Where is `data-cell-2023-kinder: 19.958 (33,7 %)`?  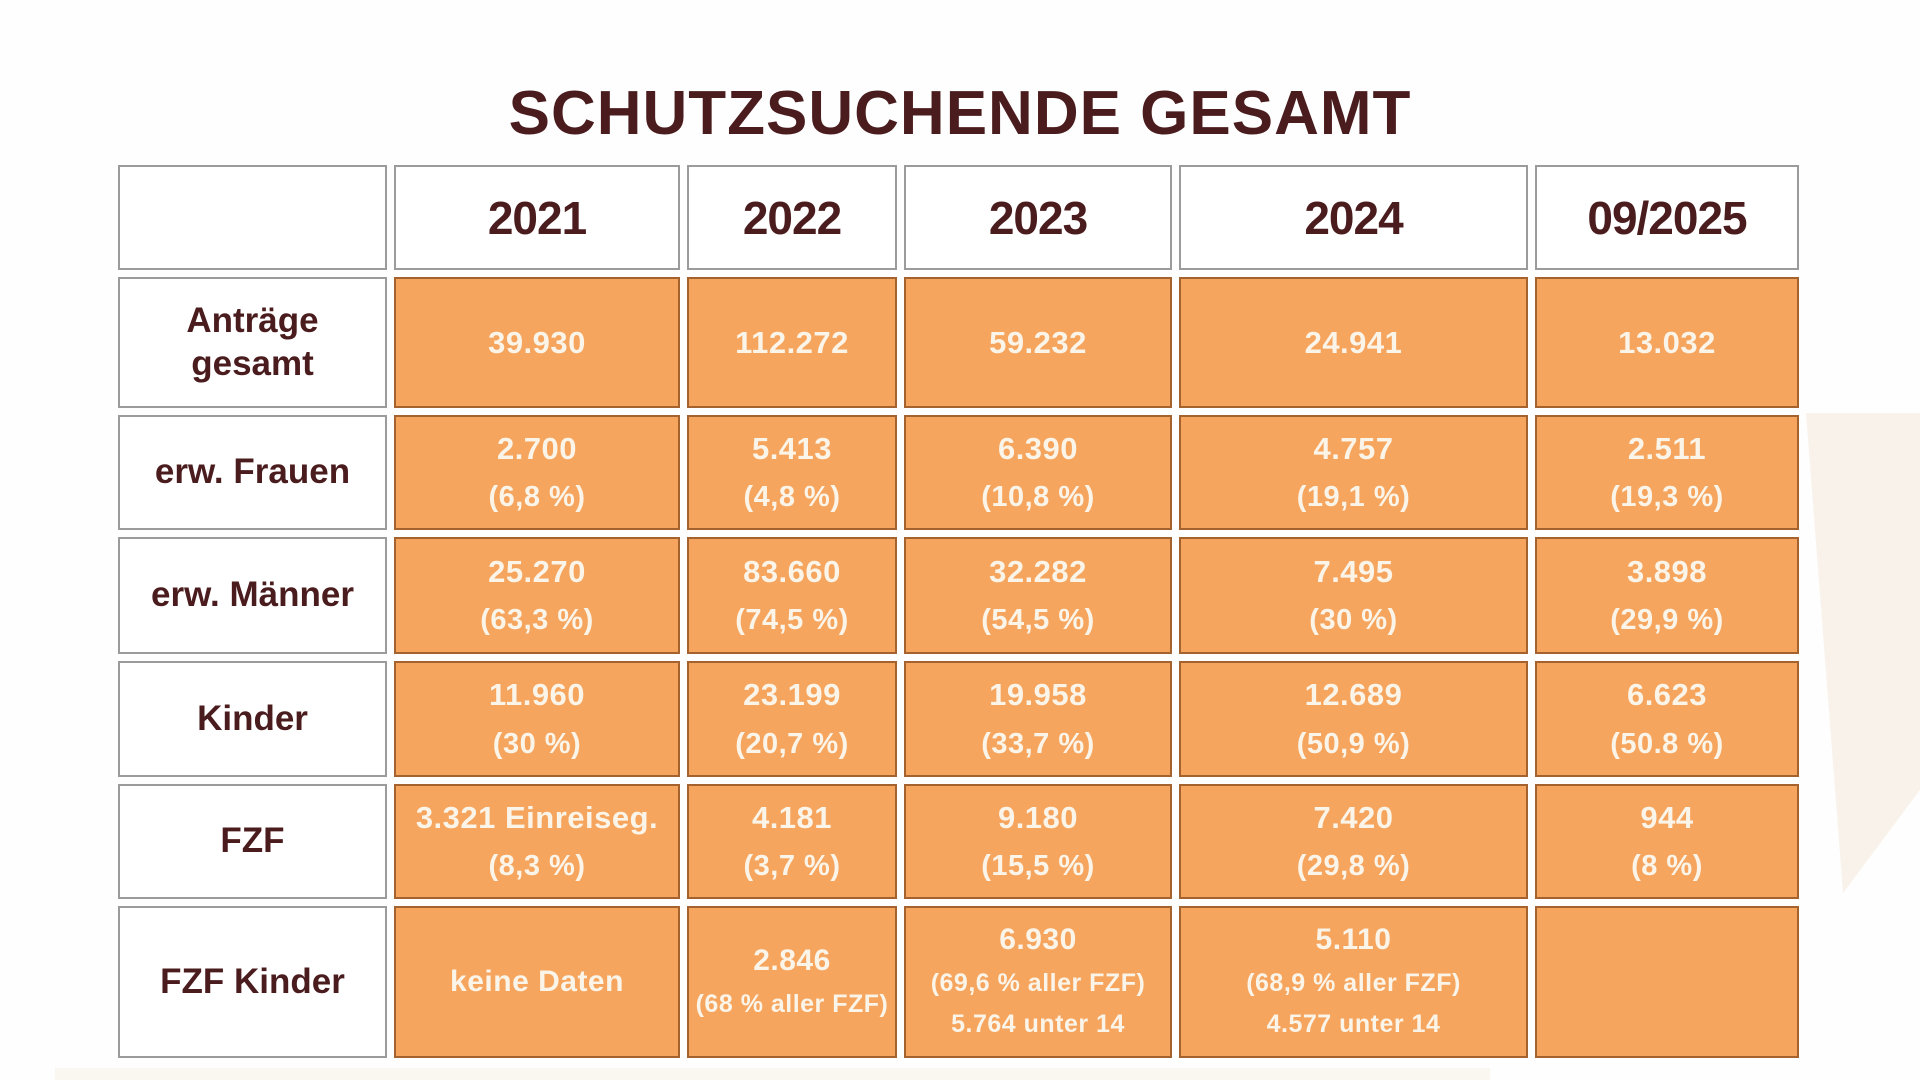 data-cell-2023-kinder: 19.958 (33,7 %) is located at coordinates (1038, 719).